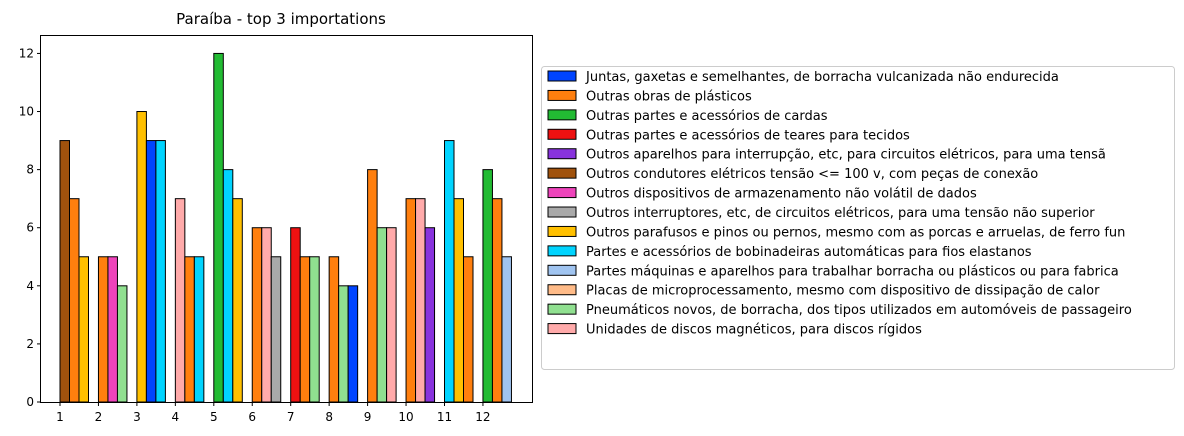 Image resolution: width=1184 pixels, height=436 pixels. What do you see at coordinates (281, 19) in the screenshot?
I see `chart-title: Paraíba - top 3 importations` at bounding box center [281, 19].